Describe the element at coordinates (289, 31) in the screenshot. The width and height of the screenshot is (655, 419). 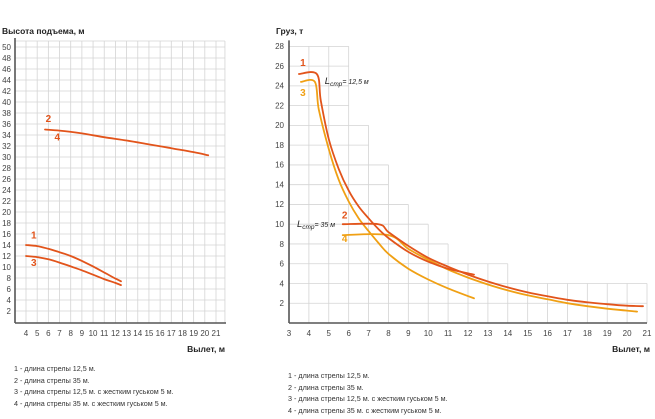
I see `y-axis-title: Груз, т` at that location.